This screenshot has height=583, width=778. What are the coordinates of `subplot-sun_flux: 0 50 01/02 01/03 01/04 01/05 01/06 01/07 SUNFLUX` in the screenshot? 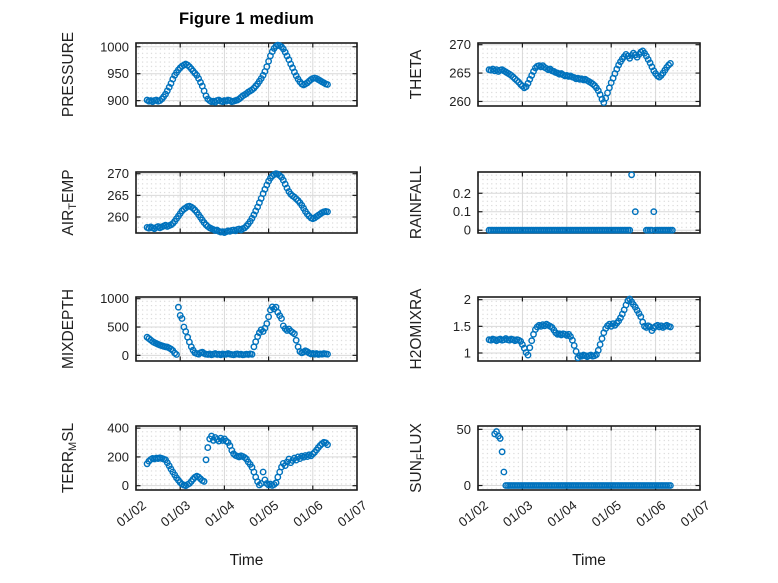 It's located at (560, 476).